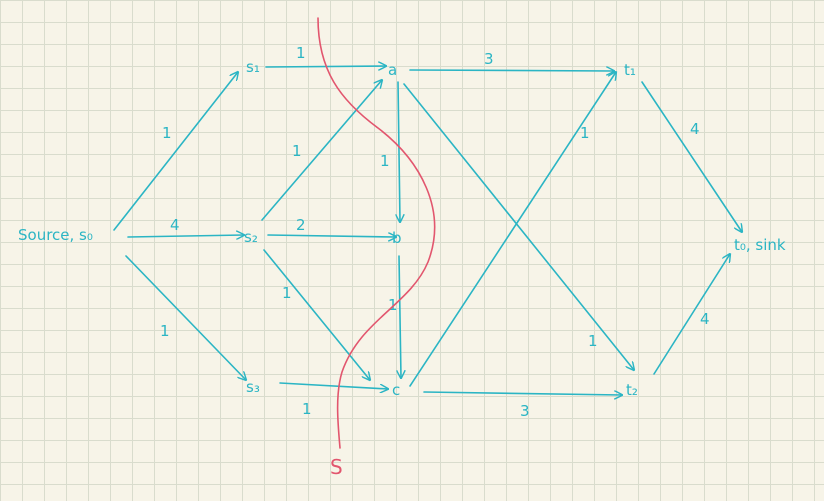 The image size is (824, 501). Describe the element at coordinates (522, 393) in the screenshot. I see `edge-c-t2` at that location.